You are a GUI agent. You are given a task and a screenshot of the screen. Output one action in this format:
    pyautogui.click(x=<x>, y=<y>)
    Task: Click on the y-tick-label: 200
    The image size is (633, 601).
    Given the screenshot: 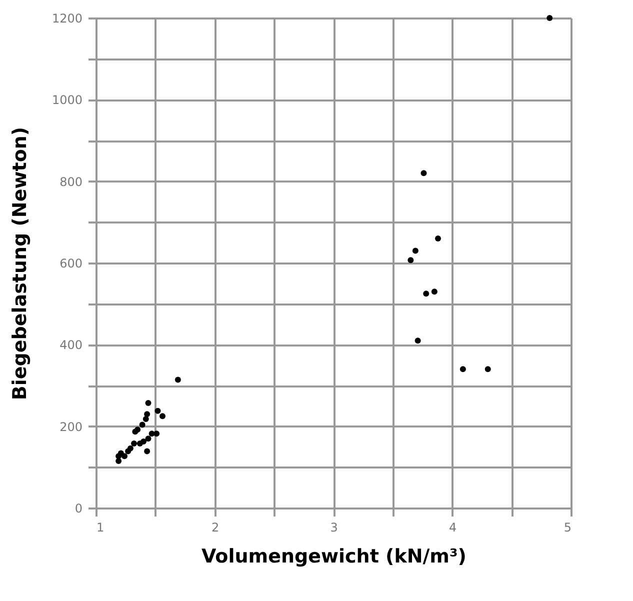 What is the action you would take?
    pyautogui.click(x=71, y=427)
    